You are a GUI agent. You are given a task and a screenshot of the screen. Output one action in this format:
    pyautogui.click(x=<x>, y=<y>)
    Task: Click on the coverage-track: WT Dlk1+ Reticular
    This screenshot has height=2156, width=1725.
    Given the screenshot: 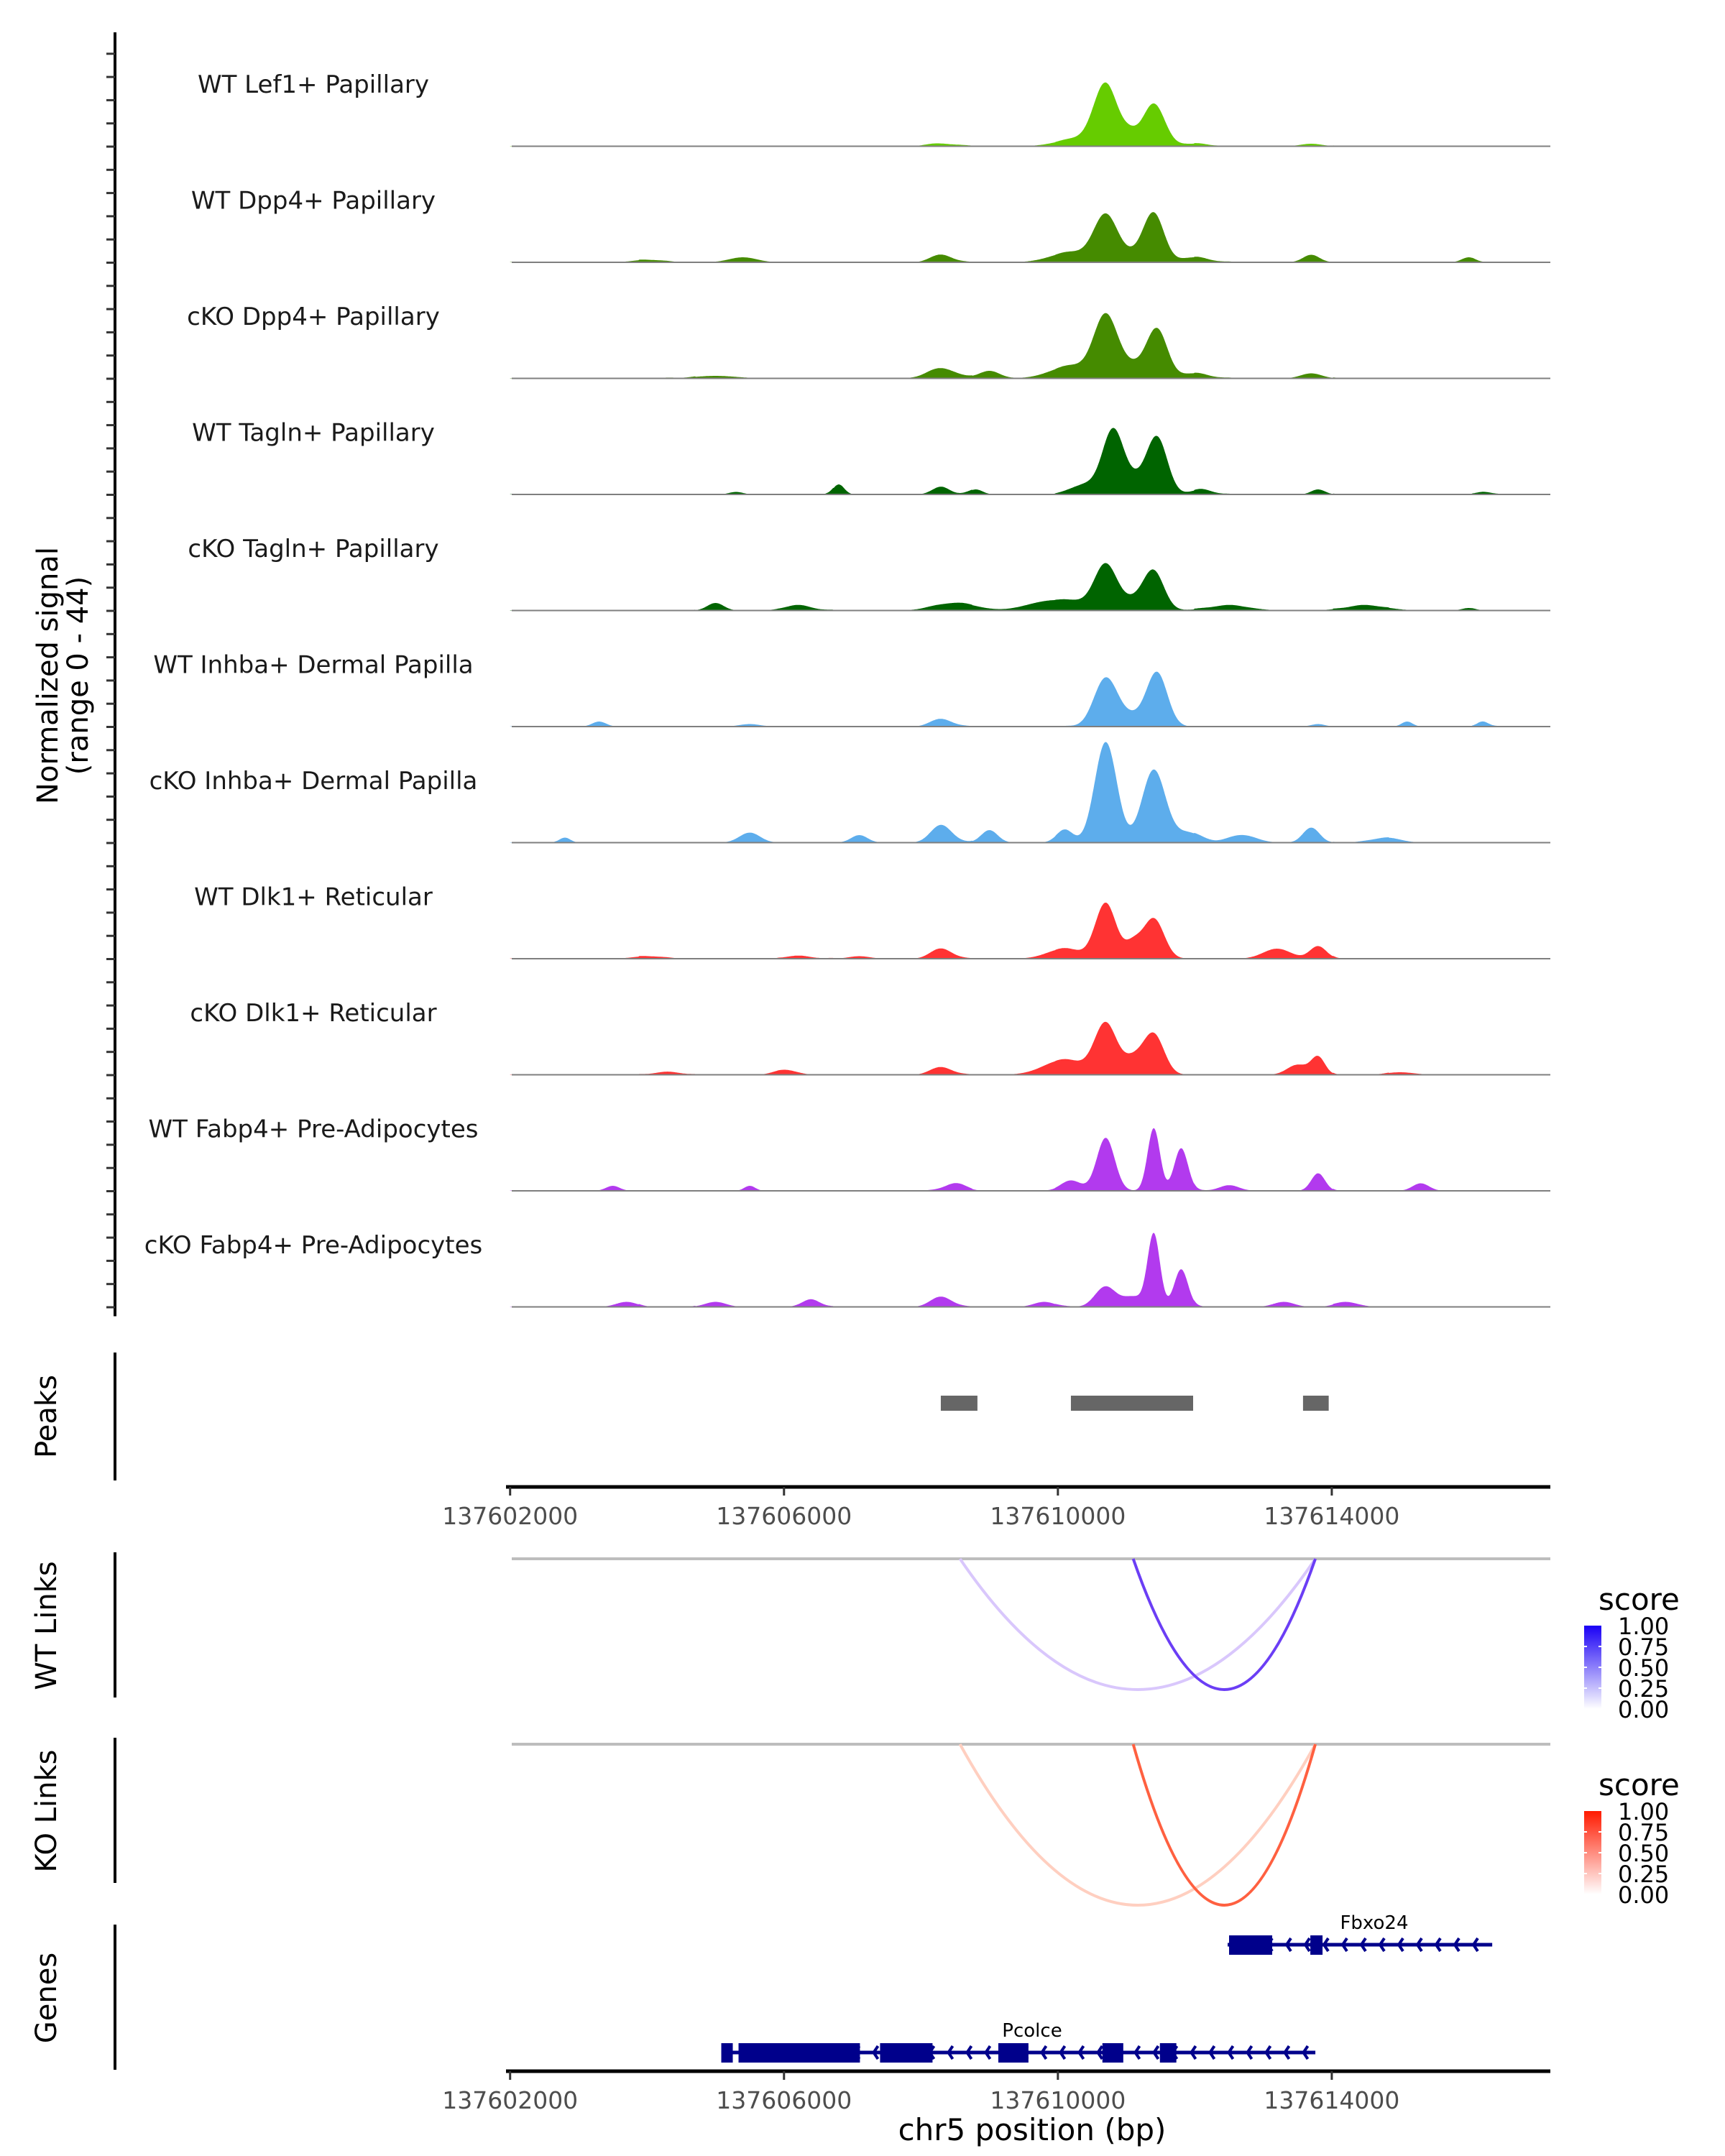 What is the action you would take?
    pyautogui.click(x=828, y=912)
    